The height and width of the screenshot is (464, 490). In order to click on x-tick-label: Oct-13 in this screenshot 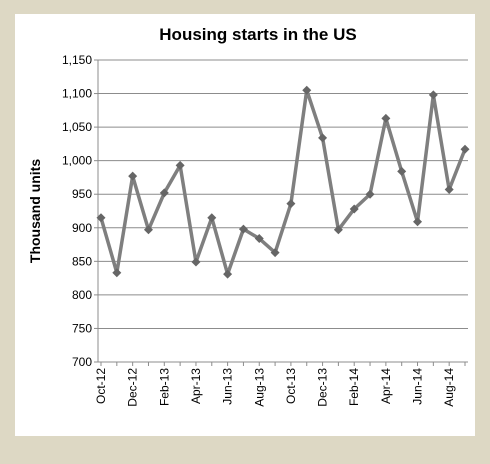, I will do `click(291, 386)`.